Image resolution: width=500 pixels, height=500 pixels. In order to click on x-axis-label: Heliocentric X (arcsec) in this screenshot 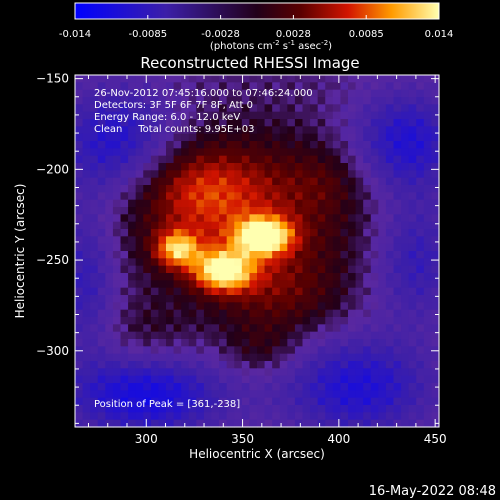, I will do `click(257, 454)`.